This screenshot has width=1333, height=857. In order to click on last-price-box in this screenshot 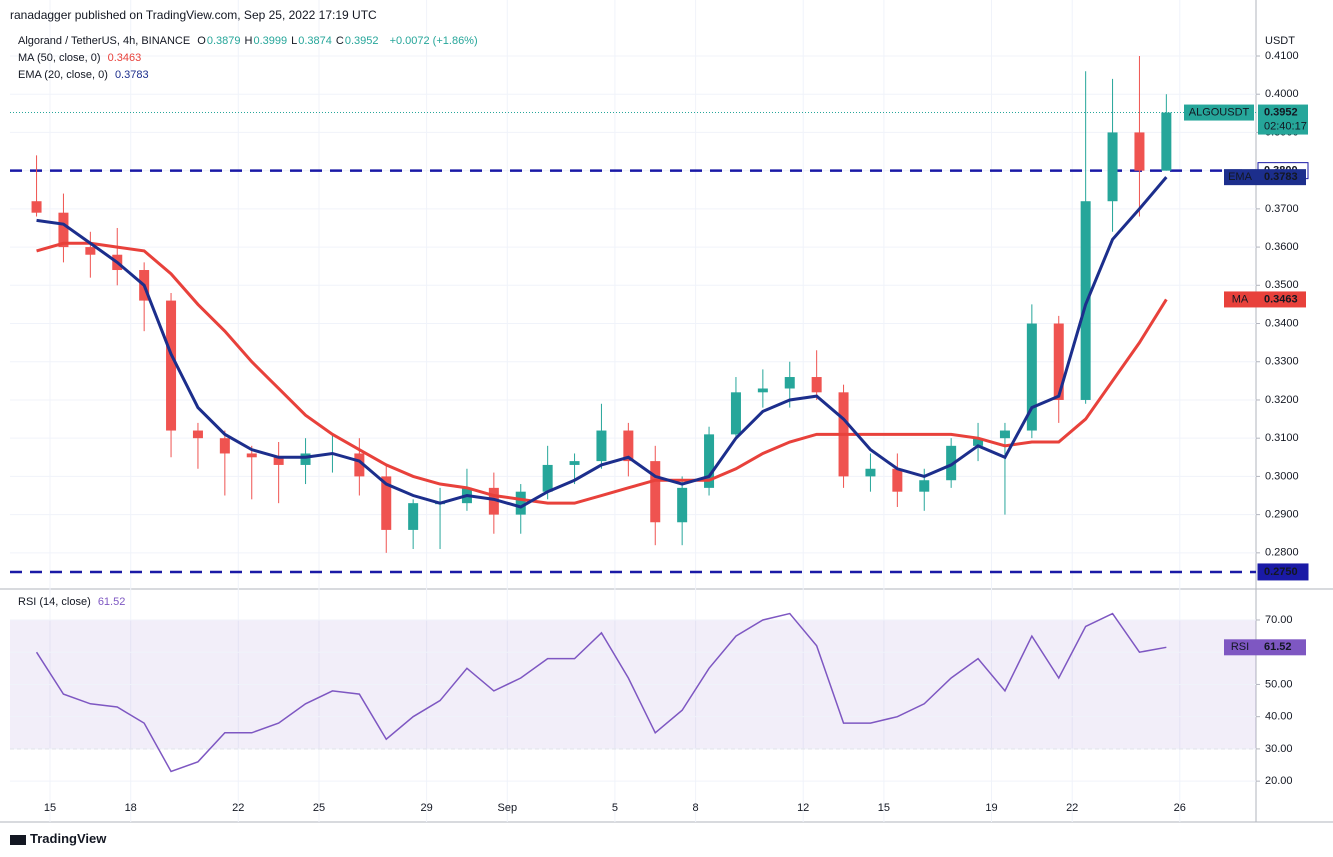, I will do `click(1283, 119)`.